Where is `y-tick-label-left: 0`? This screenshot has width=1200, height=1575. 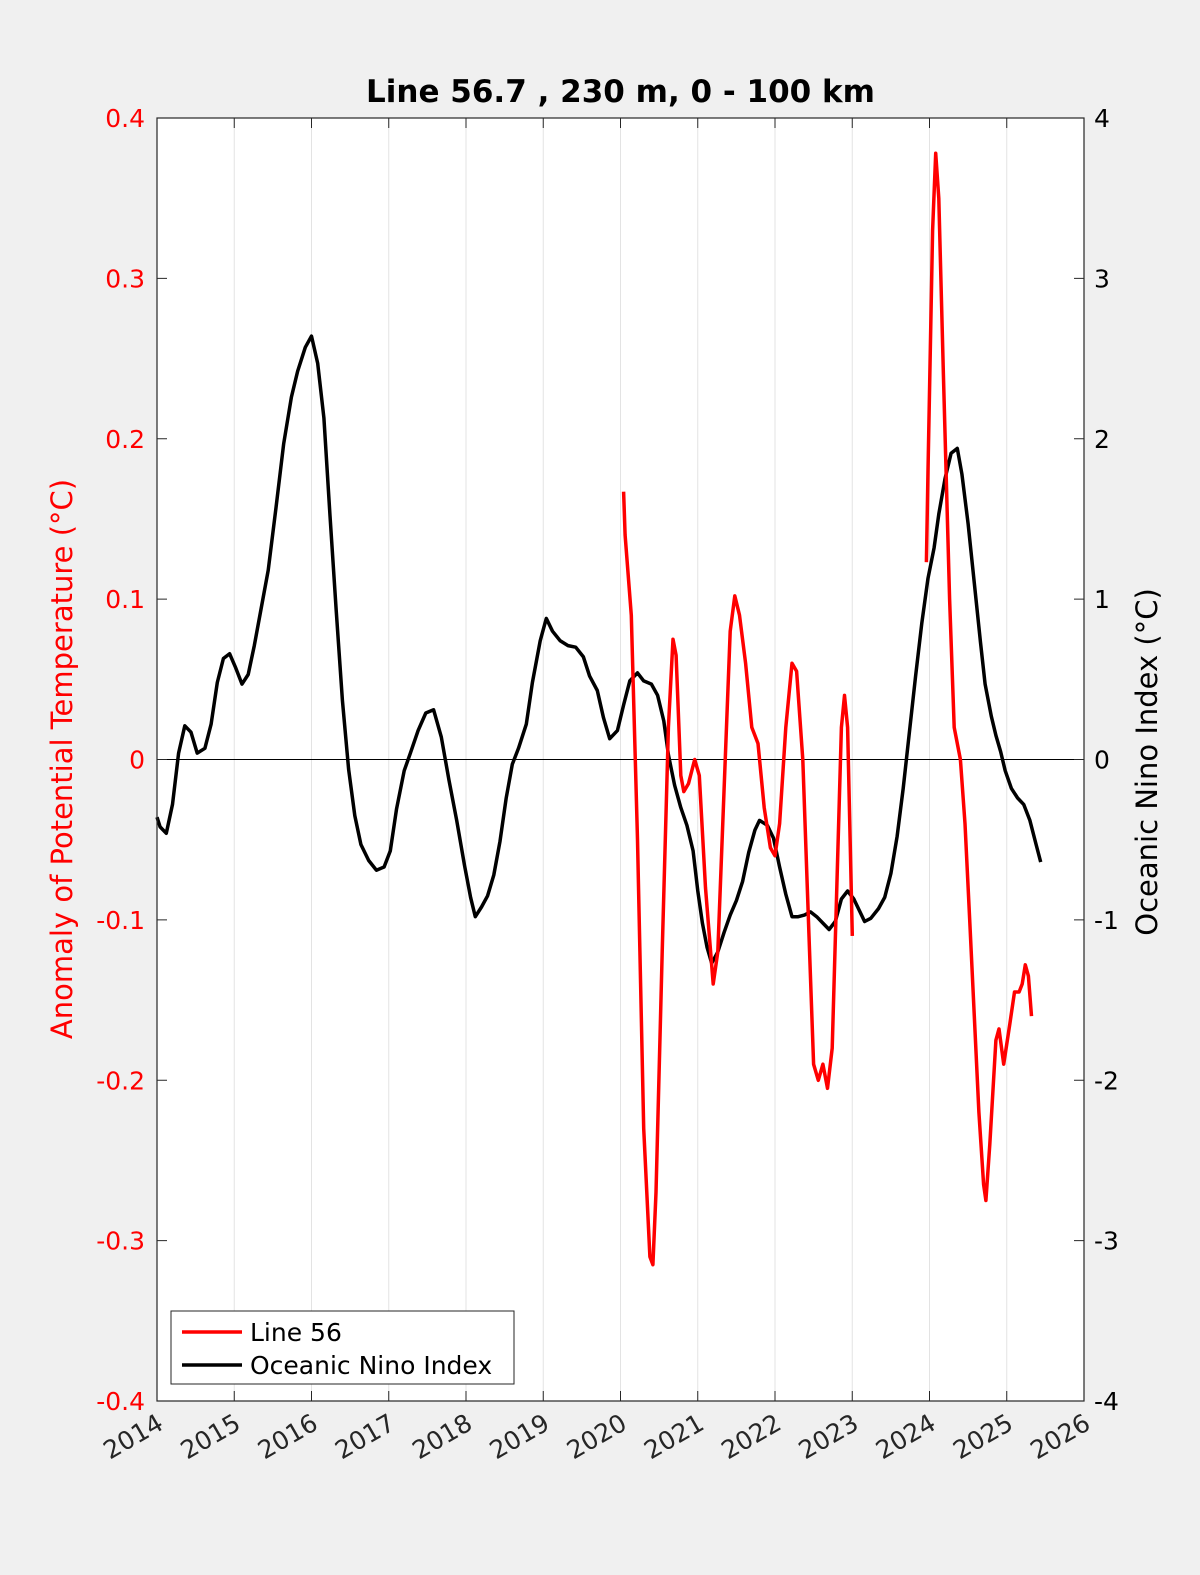 y-tick-label-left: 0 is located at coordinates (137, 760).